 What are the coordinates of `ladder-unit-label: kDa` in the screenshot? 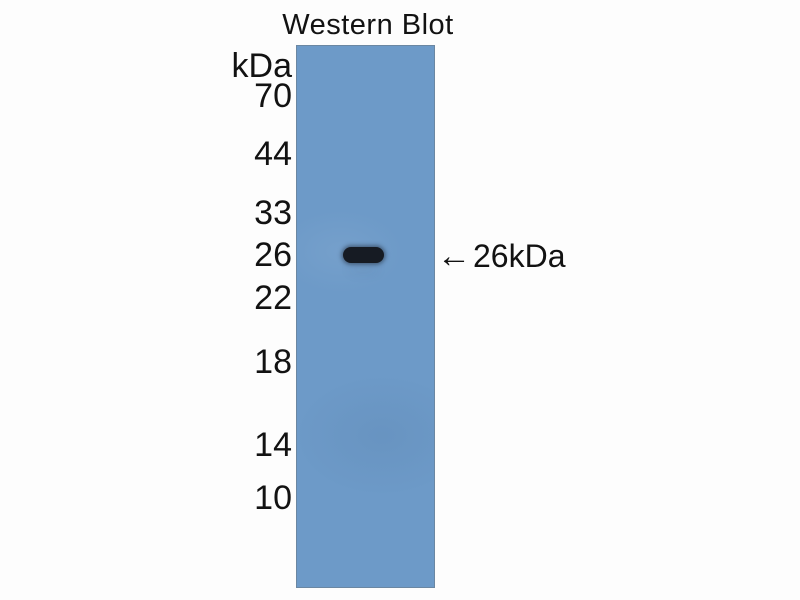 It's located at (261, 66).